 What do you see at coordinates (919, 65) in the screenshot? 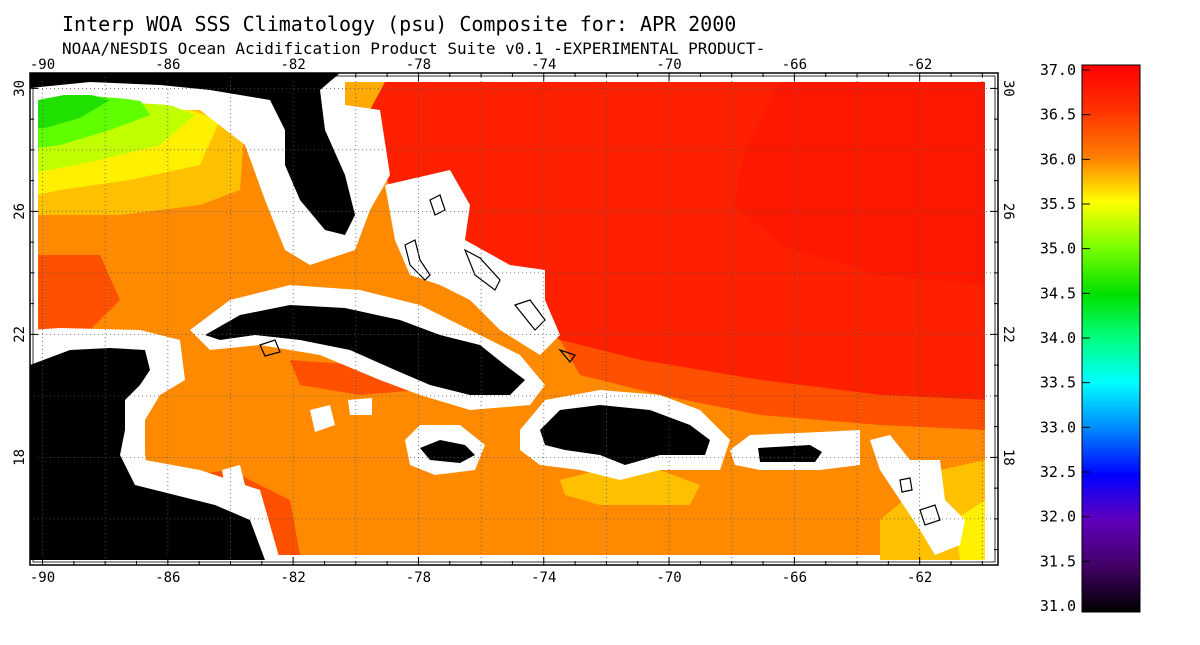
I see `lon-tick-label-top: -62` at bounding box center [919, 65].